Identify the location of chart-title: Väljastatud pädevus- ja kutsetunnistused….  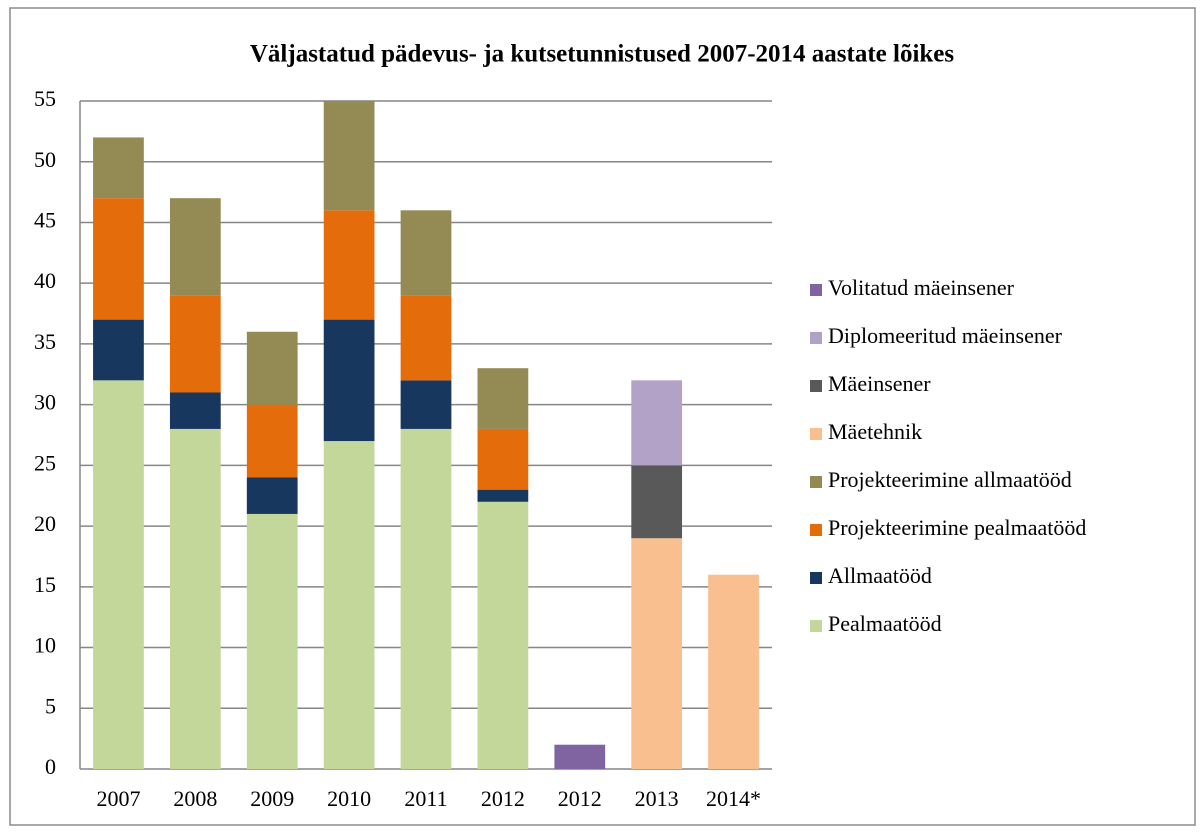
(602, 54).